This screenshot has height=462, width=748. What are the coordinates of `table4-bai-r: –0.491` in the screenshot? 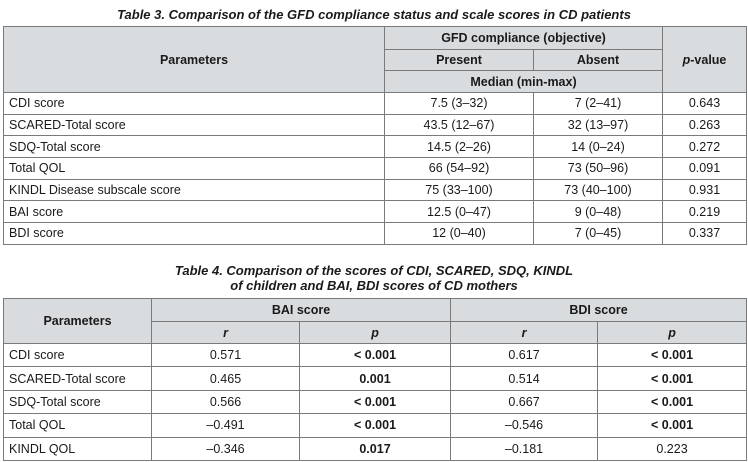 It's located at (225, 425).